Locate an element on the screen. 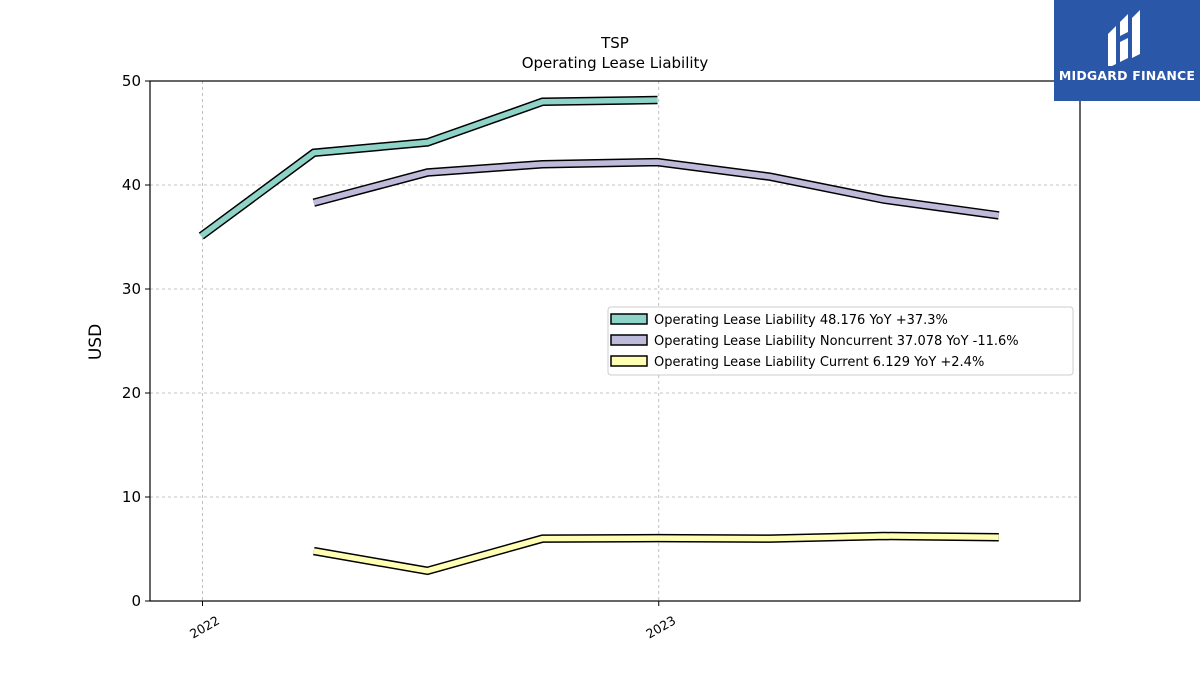  y-tick-label: 20 is located at coordinates (131, 393).